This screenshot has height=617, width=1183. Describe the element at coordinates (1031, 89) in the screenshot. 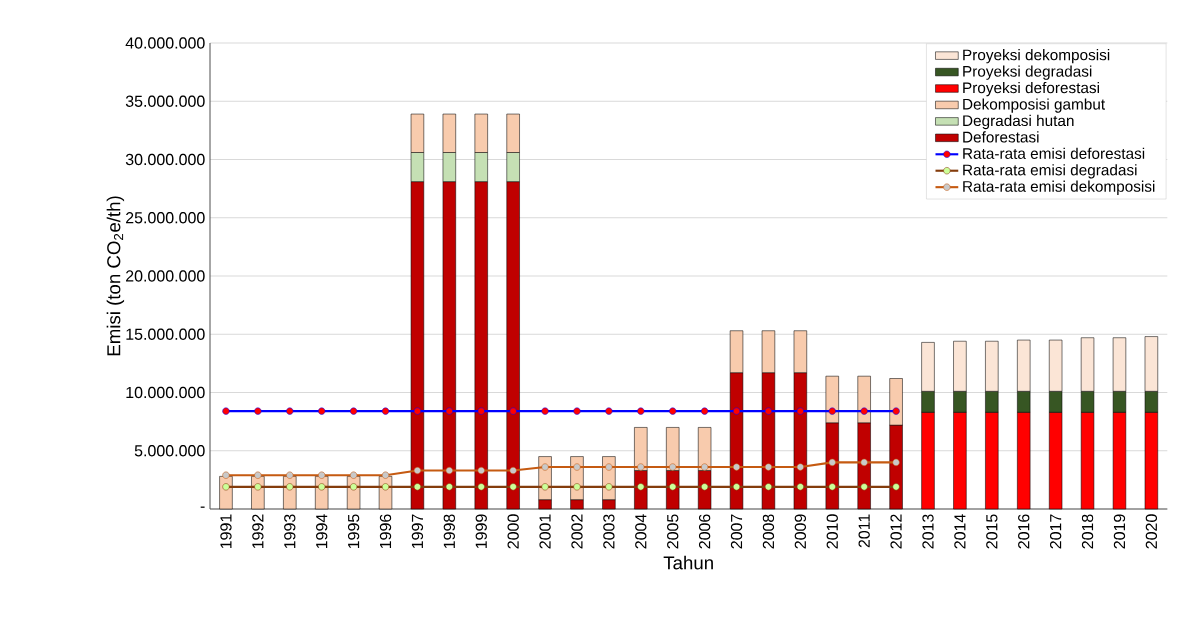

I see `legend-label: Proyeksi deforestasi` at that location.